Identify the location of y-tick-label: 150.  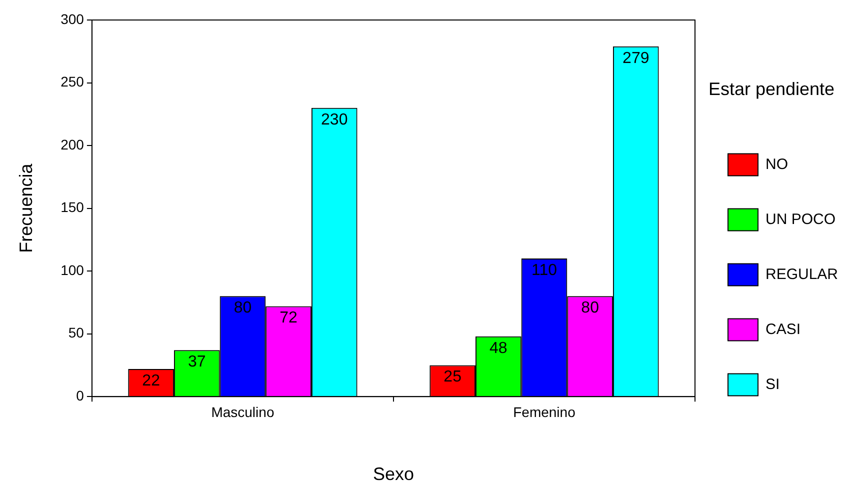
(72, 207).